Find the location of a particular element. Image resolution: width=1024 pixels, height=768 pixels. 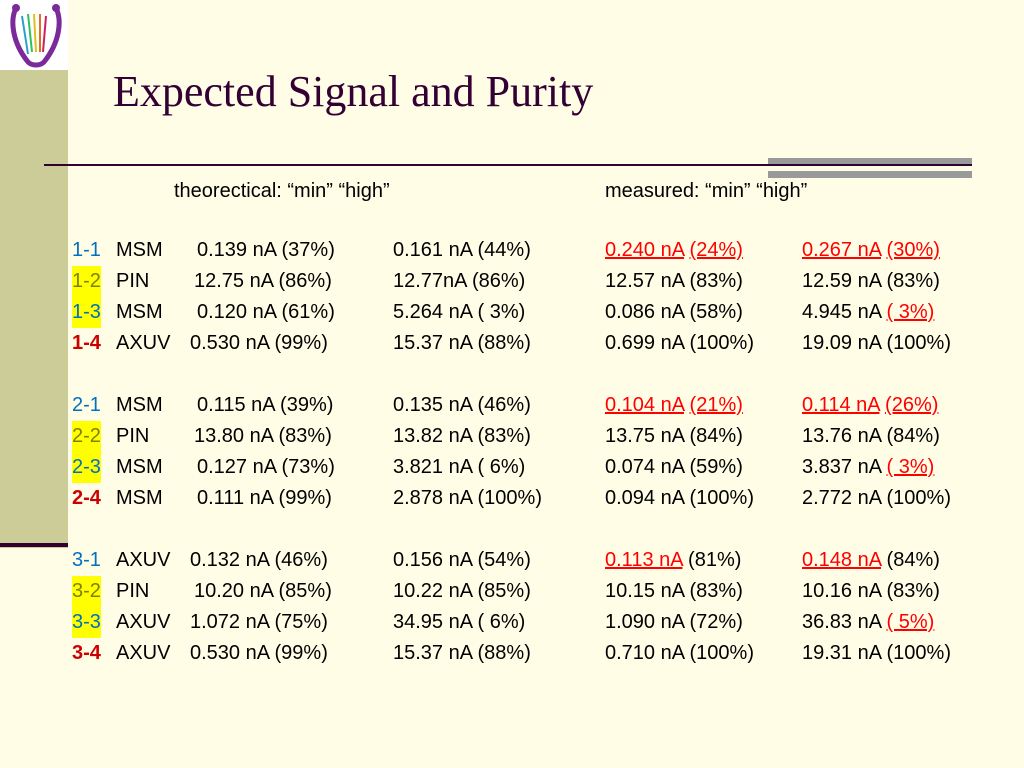

theoretical-min: 0.120 nA (61%) is located at coordinates (266, 312).